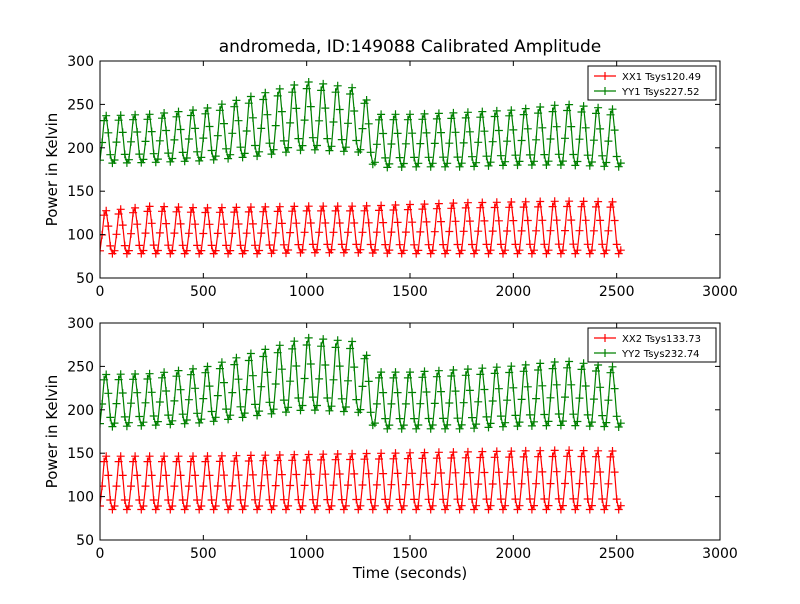 Image resolution: width=800 pixels, height=604 pixels. What do you see at coordinates (661, 77) in the screenshot?
I see `legend-label: XX1 Tsys120.49` at bounding box center [661, 77].